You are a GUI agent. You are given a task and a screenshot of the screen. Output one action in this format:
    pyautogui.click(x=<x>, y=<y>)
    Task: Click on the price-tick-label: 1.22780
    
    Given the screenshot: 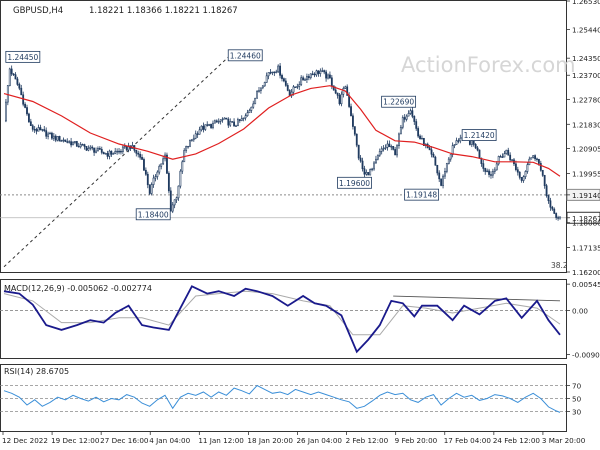 What is the action you would take?
    pyautogui.click(x=586, y=99)
    